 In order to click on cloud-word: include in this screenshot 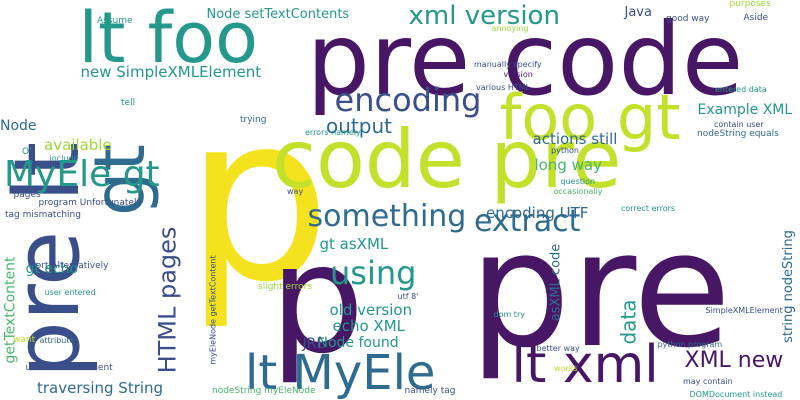, I will do `click(64, 158)`.